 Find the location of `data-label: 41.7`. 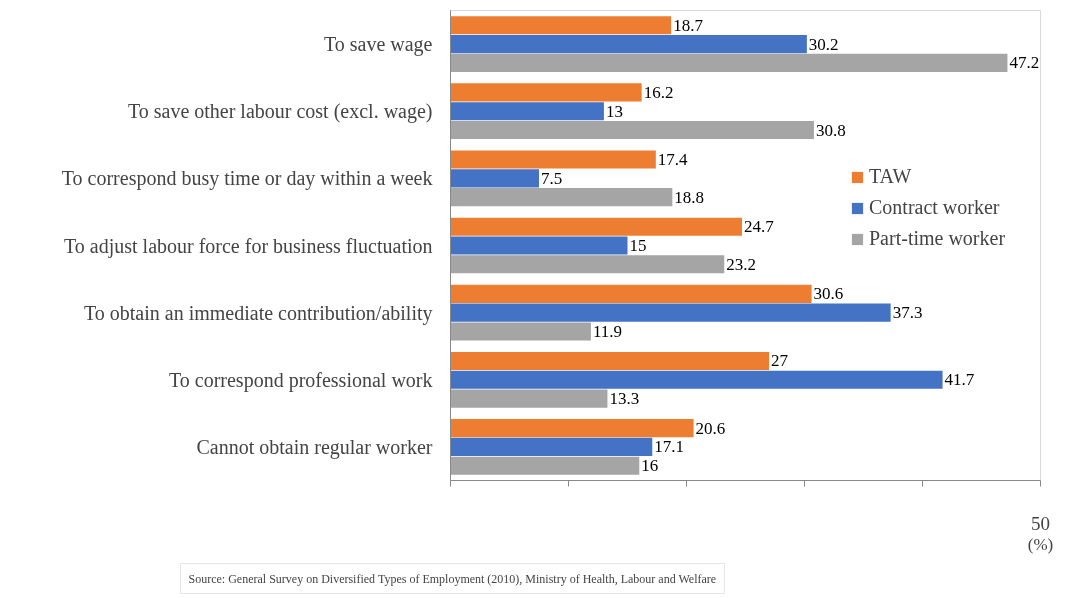

data-label: 41.7 is located at coordinates (959, 380).